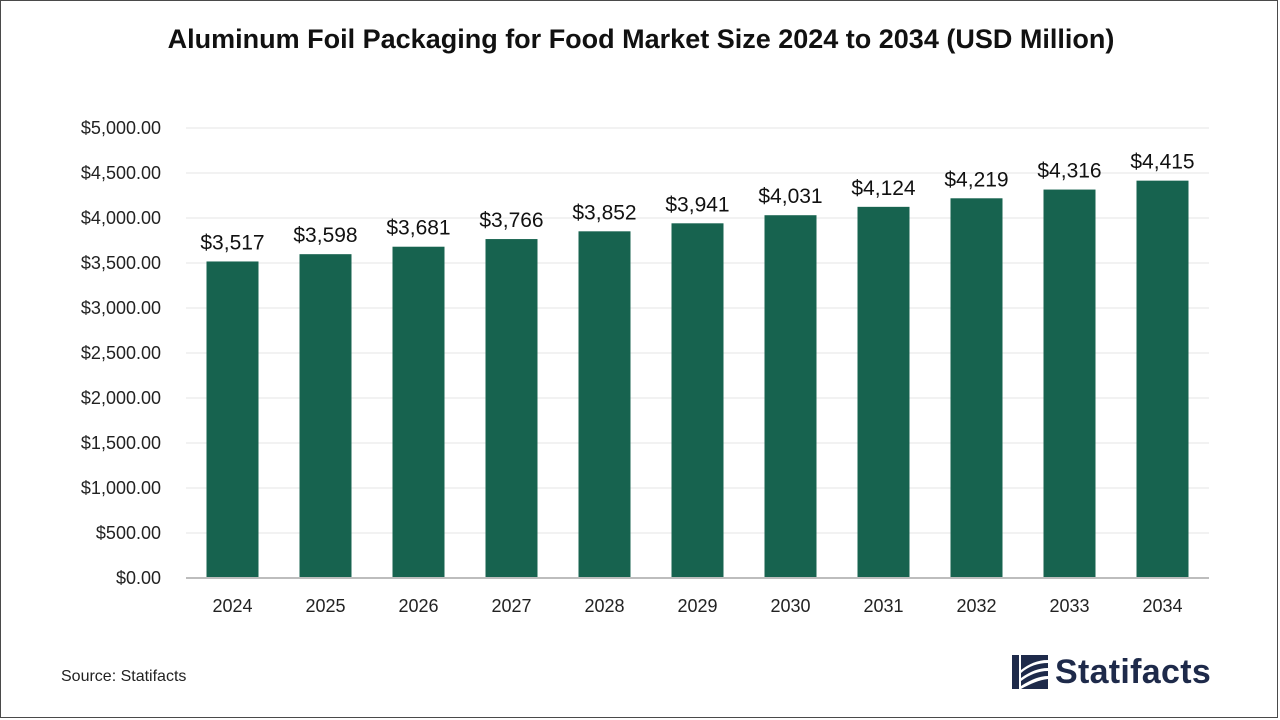 Image resolution: width=1280 pixels, height=720 pixels. Describe the element at coordinates (121, 443) in the screenshot. I see `y-tick-label: $1,500.00` at that location.